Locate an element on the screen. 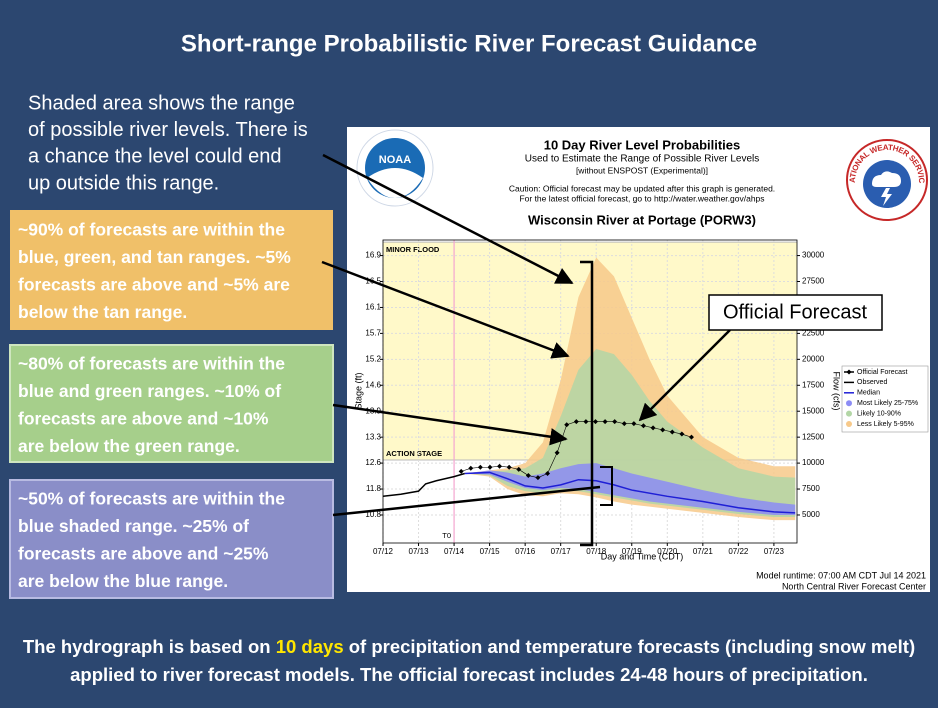 This screenshot has height=708, width=938. stage-tick-label: 15.2 is located at coordinates (373, 358).